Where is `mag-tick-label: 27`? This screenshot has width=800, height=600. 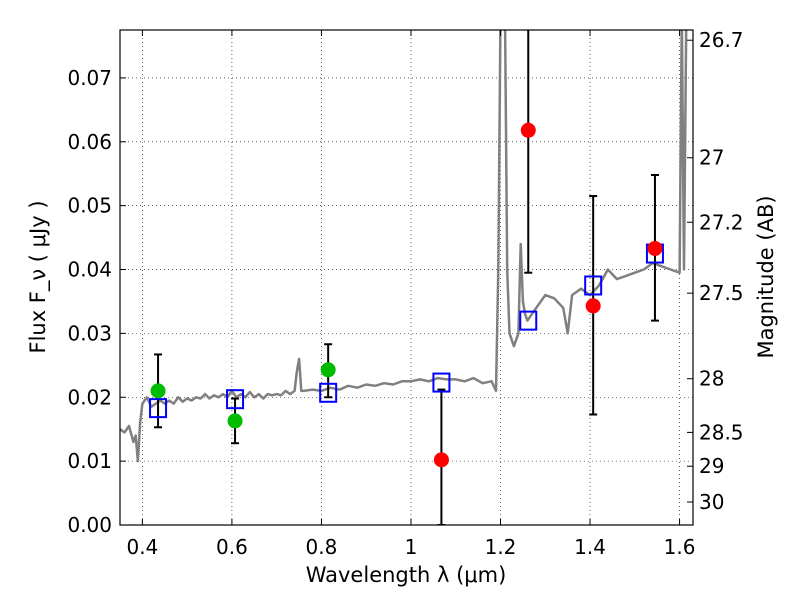
mag-tick-label: 27 is located at coordinates (711, 158).